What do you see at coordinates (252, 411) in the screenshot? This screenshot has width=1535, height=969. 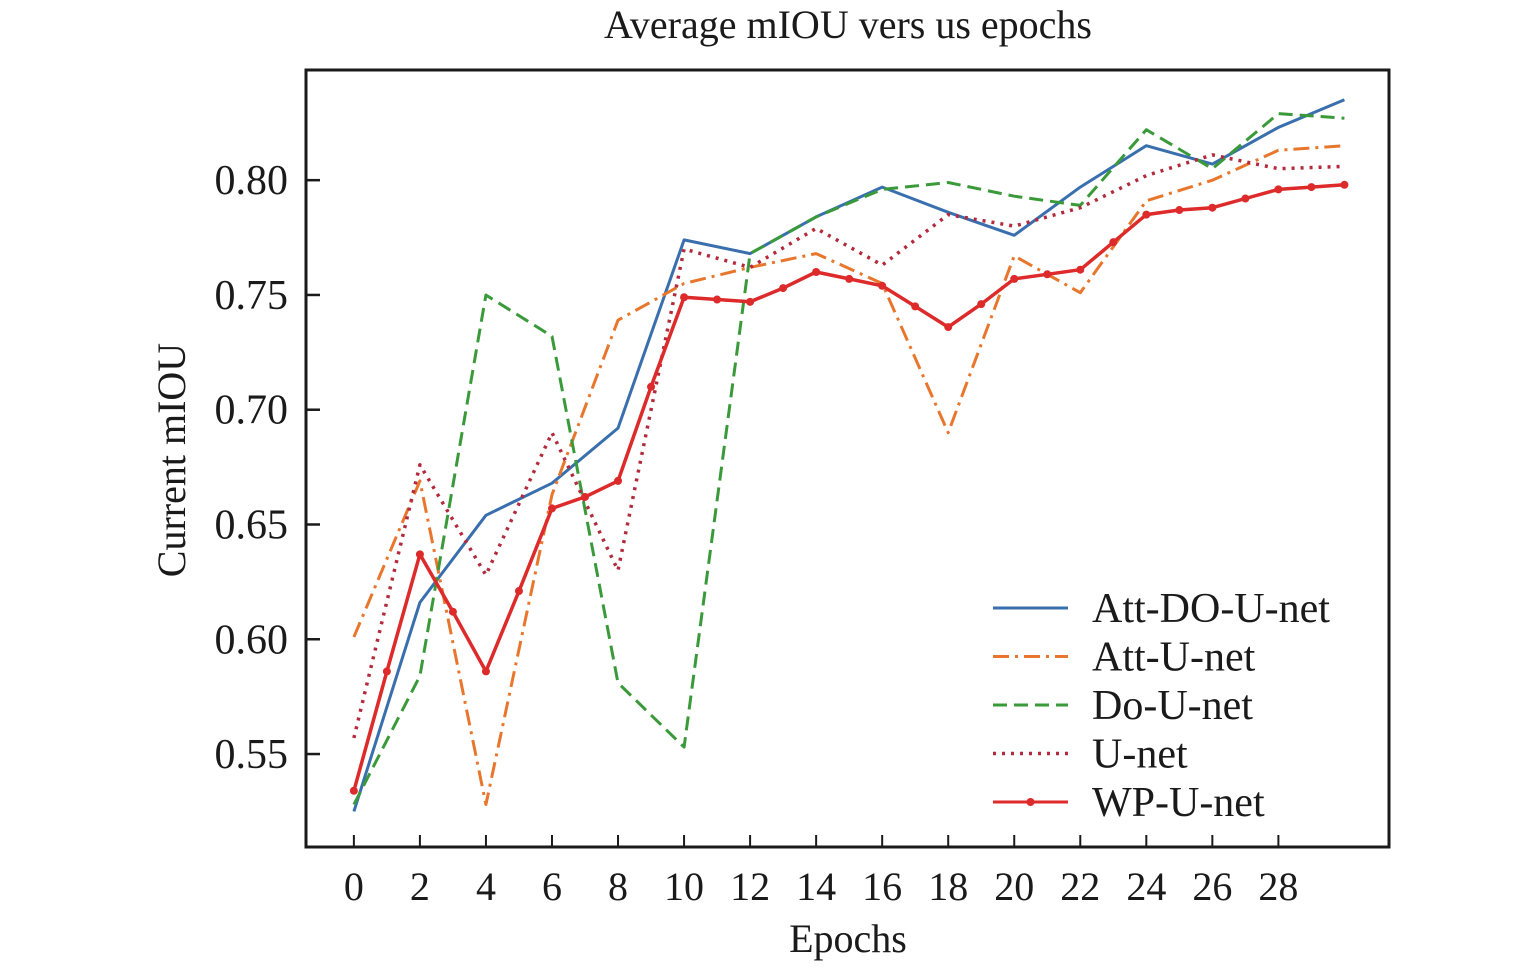 I see `y-tick-label: 0.70` at bounding box center [252, 411].